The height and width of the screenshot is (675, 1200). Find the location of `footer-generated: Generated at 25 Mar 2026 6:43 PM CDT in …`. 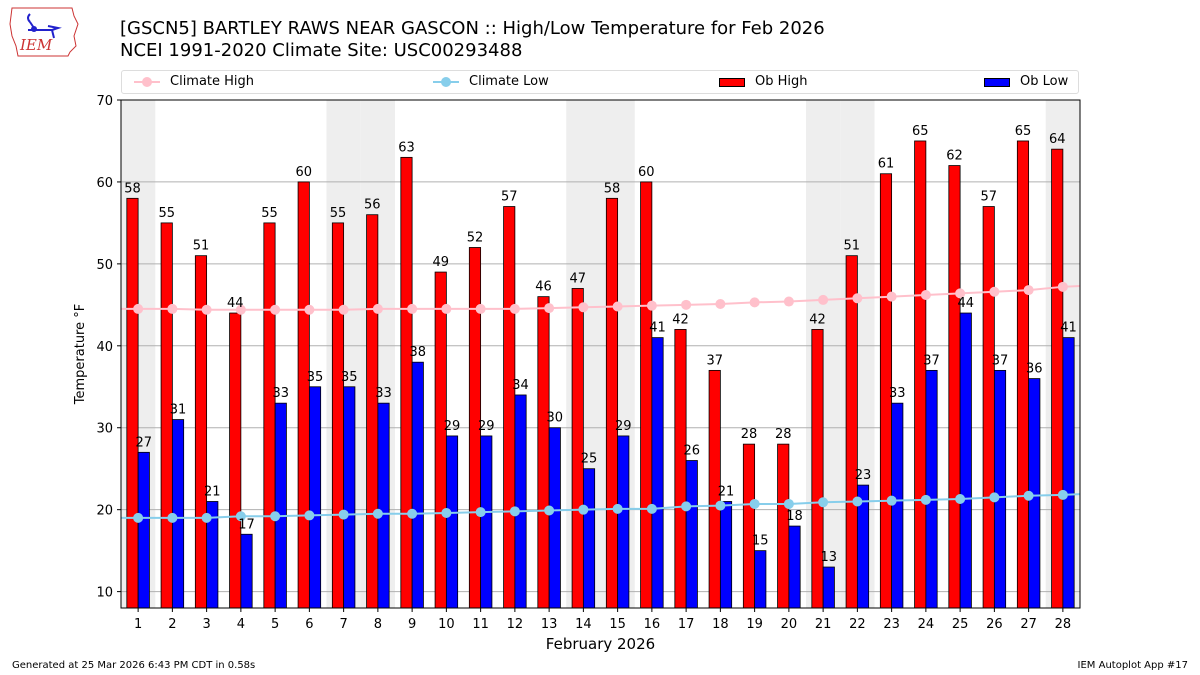

footer-generated: Generated at 25 Mar 2026 6:43 PM CDT in … is located at coordinates (134, 665).